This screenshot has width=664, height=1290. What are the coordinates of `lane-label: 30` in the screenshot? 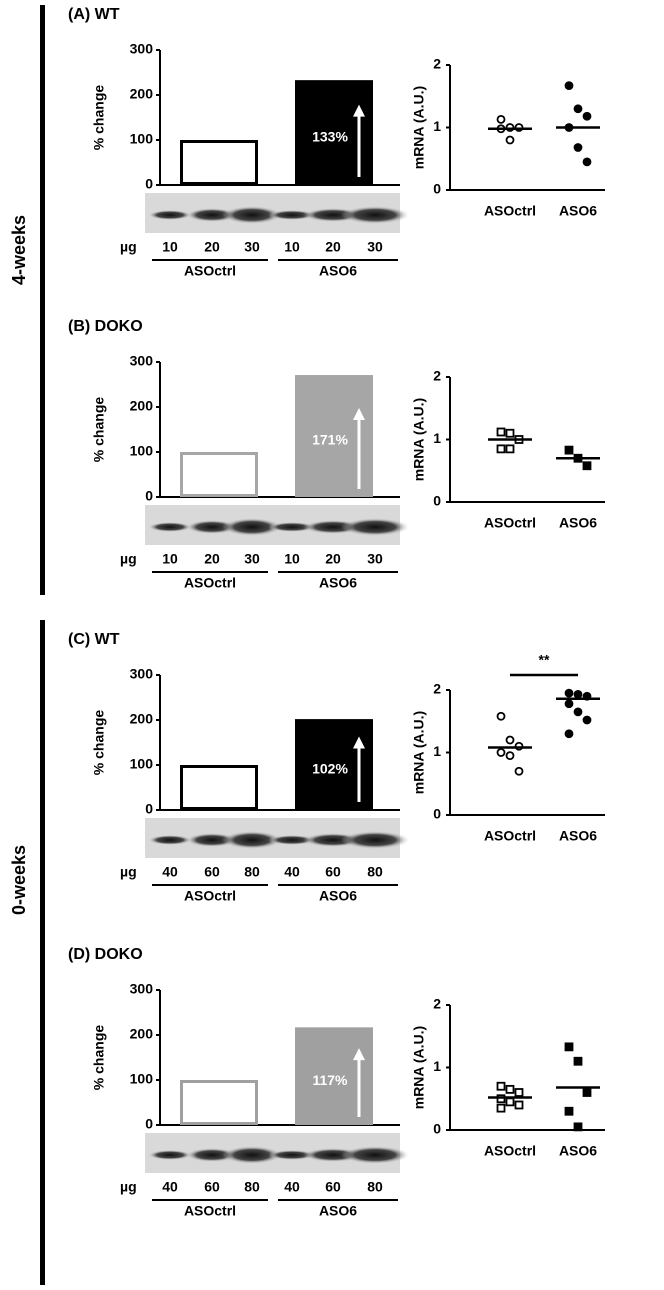 It's located at (252, 247).